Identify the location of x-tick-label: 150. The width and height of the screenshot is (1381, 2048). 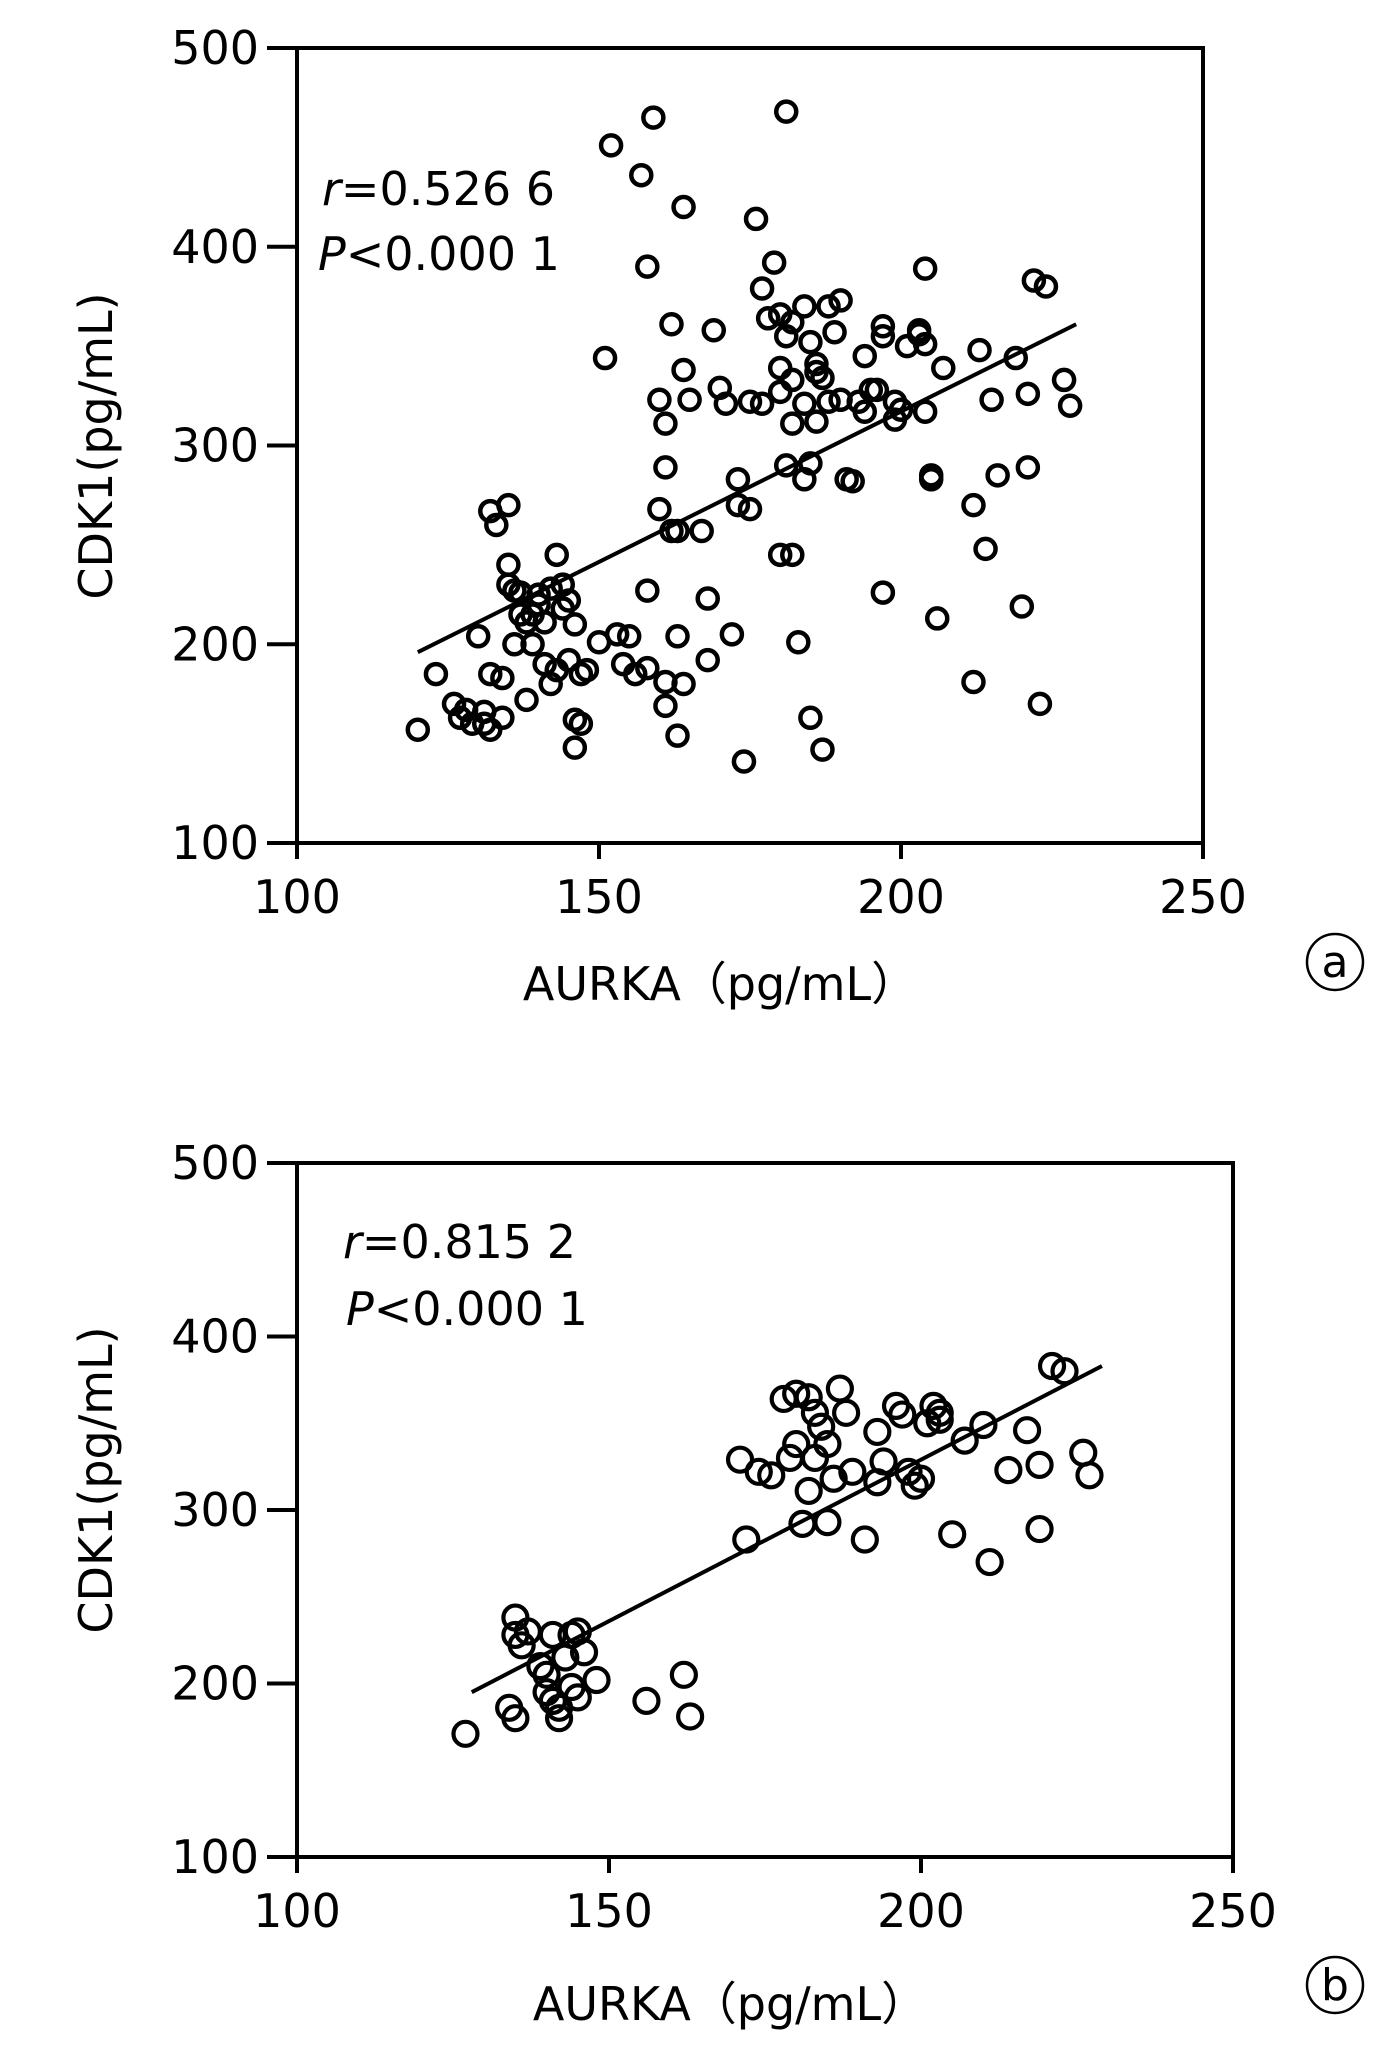
(599, 897).